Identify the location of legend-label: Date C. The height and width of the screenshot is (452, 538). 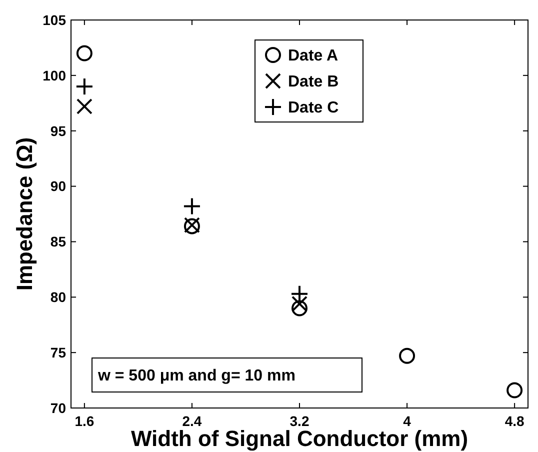
(314, 108).